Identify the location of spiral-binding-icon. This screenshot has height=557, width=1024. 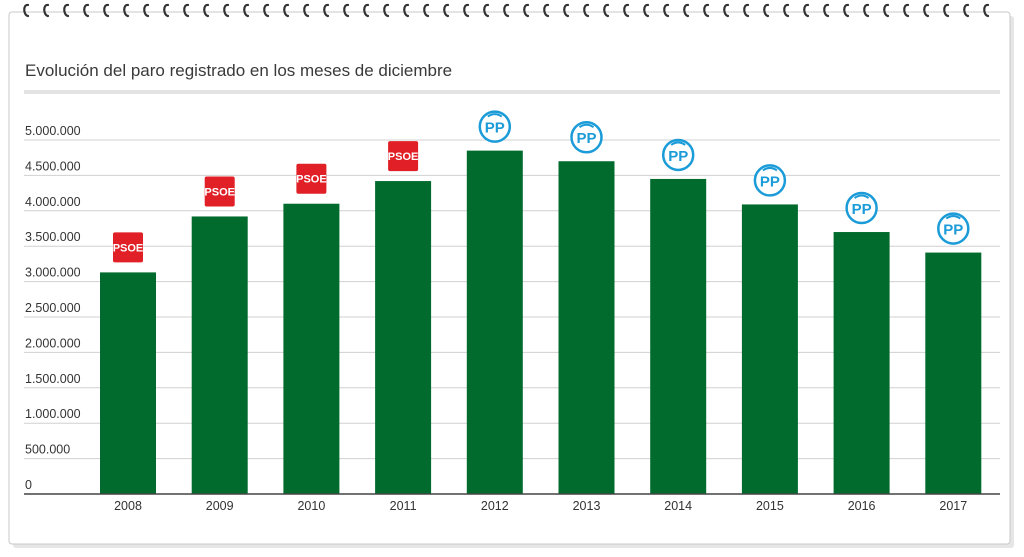
(506, 10).